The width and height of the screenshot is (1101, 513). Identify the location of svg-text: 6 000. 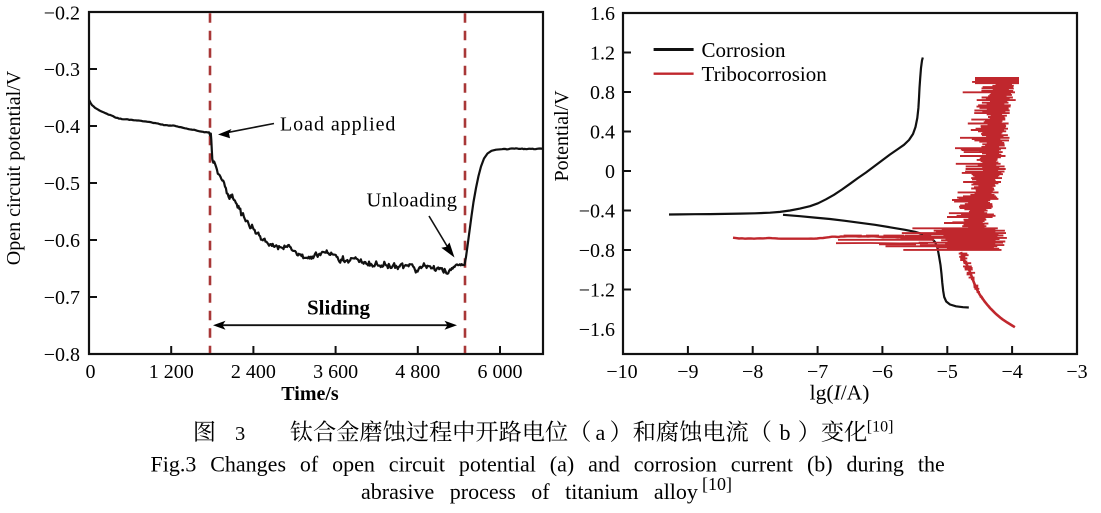
(500, 372).